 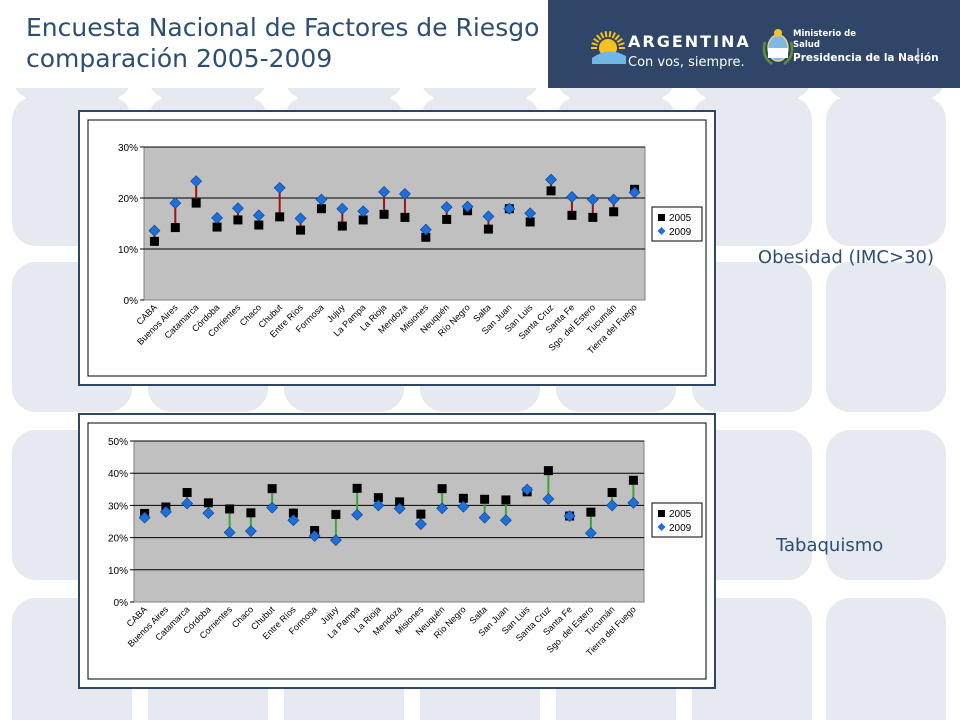 What do you see at coordinates (689, 41) in the screenshot?
I see `logo-argentina-text: ARGENTINA` at bounding box center [689, 41].